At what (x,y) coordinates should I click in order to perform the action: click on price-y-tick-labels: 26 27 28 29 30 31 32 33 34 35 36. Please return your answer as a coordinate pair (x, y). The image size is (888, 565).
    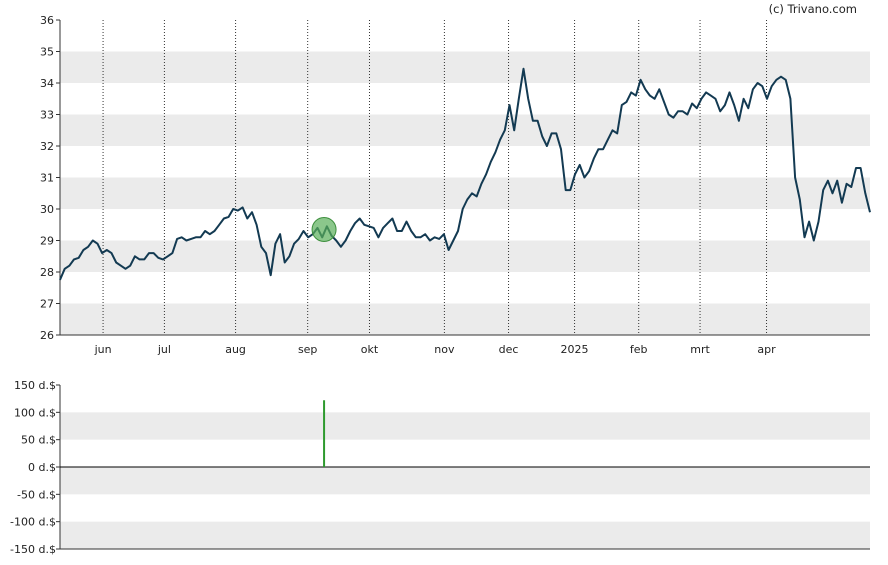
    Looking at the image, I should click on (47, 178).